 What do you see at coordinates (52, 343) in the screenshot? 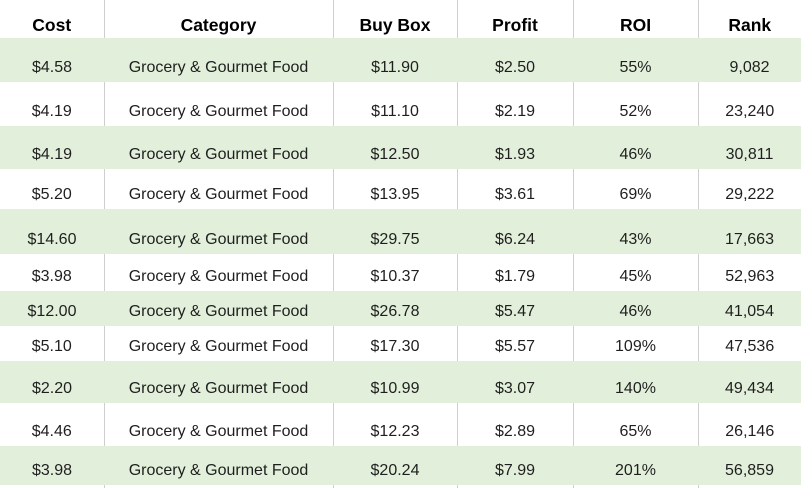
I see `cell-cost: $5.10` at bounding box center [52, 343].